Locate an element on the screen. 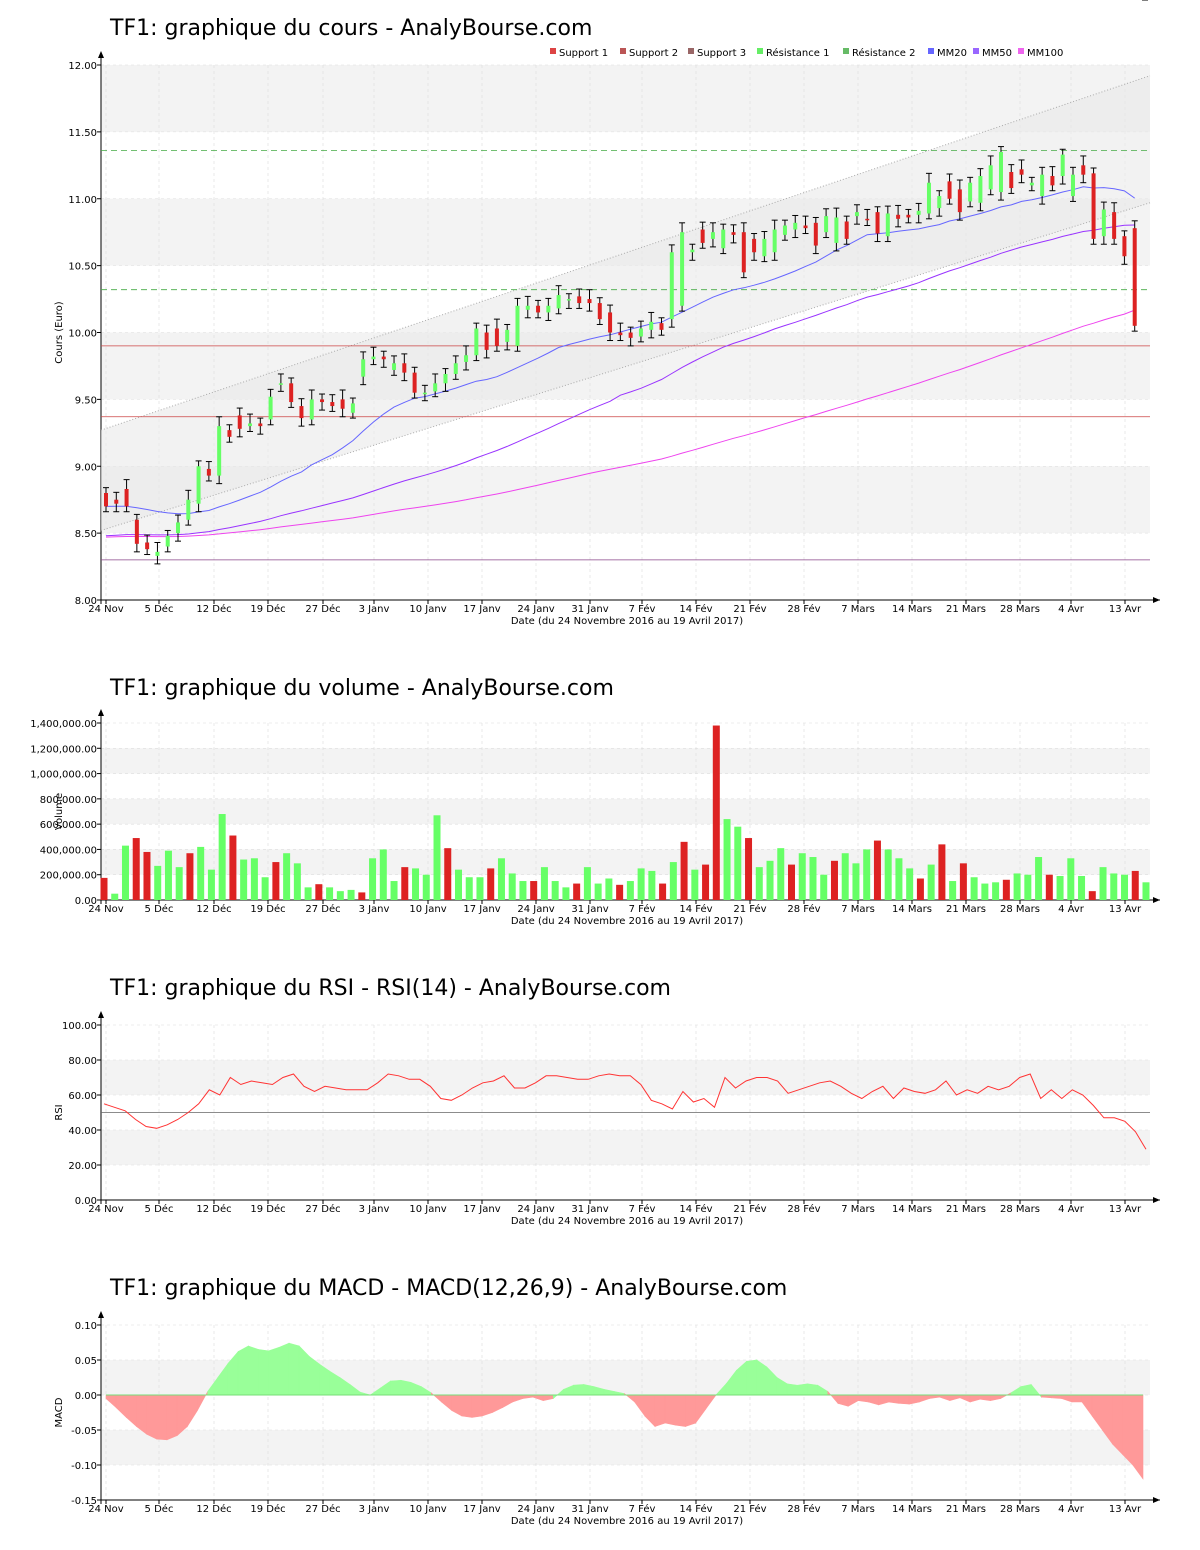  x-tick-label: 31 Janv is located at coordinates (589, 1209).